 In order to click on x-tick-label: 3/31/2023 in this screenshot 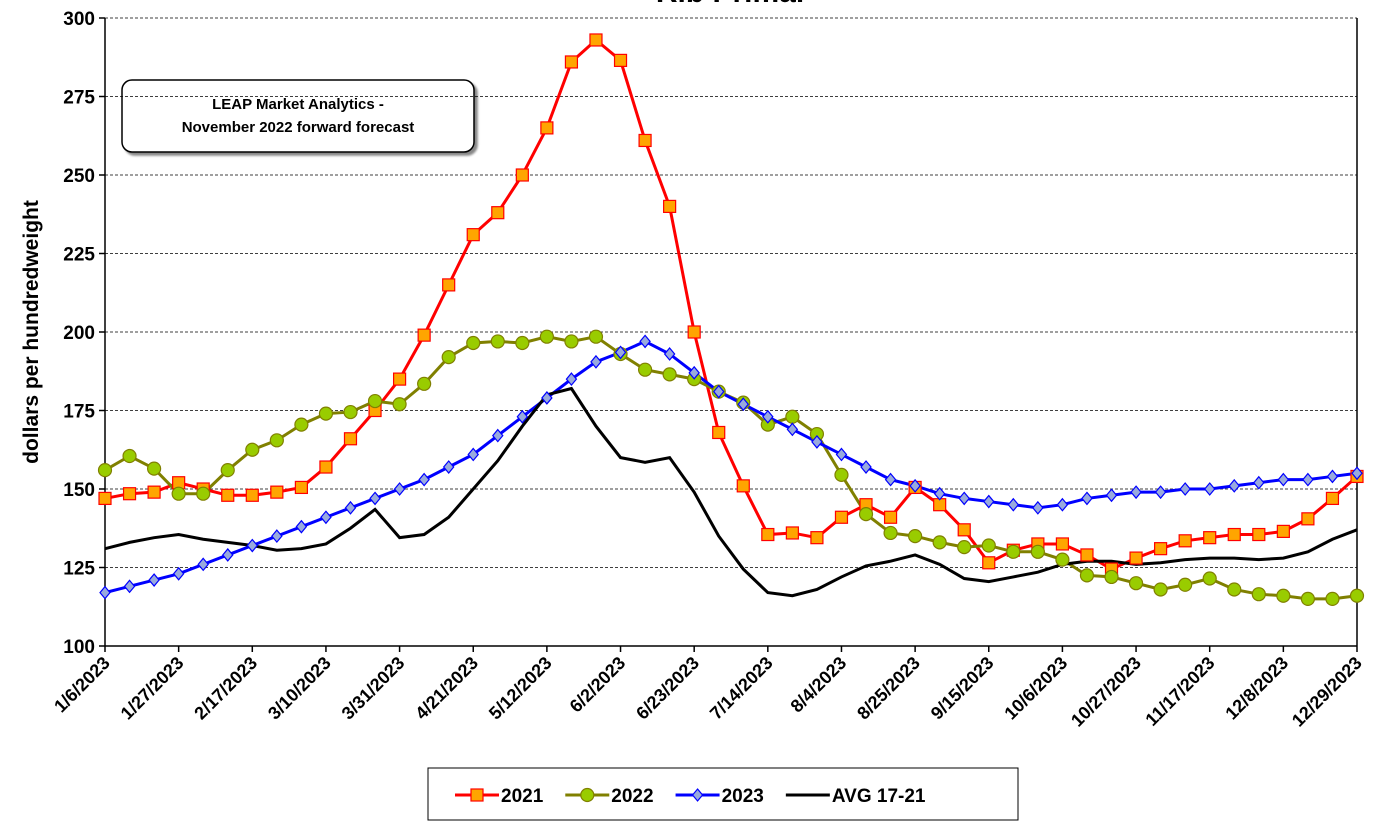, I will do `click(373, 688)`.